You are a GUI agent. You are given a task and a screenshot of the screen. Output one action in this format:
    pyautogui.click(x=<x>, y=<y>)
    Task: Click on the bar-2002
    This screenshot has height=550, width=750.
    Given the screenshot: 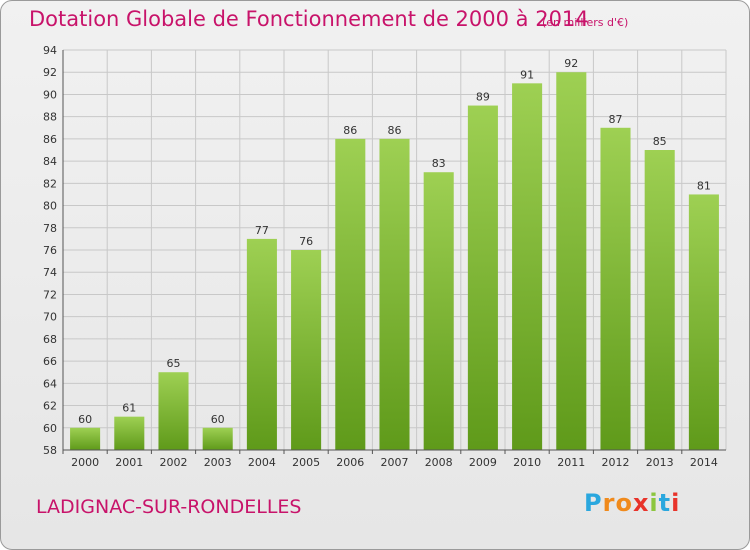 What is the action you would take?
    pyautogui.click(x=173, y=411)
    